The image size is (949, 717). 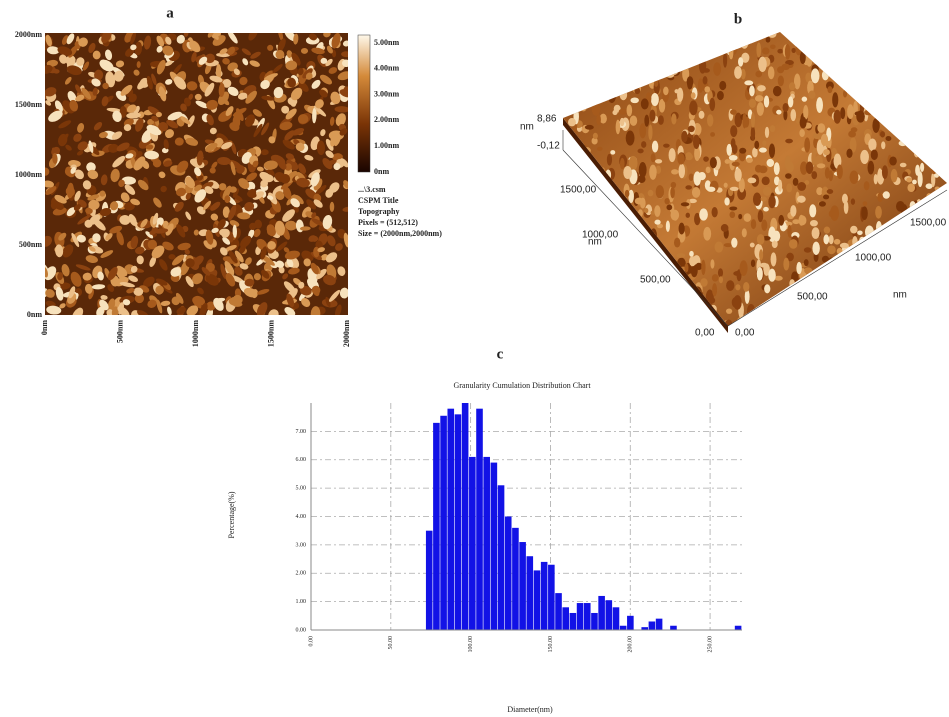 What do you see at coordinates (379, 211) in the screenshot?
I see `image-info: Topography` at bounding box center [379, 211].